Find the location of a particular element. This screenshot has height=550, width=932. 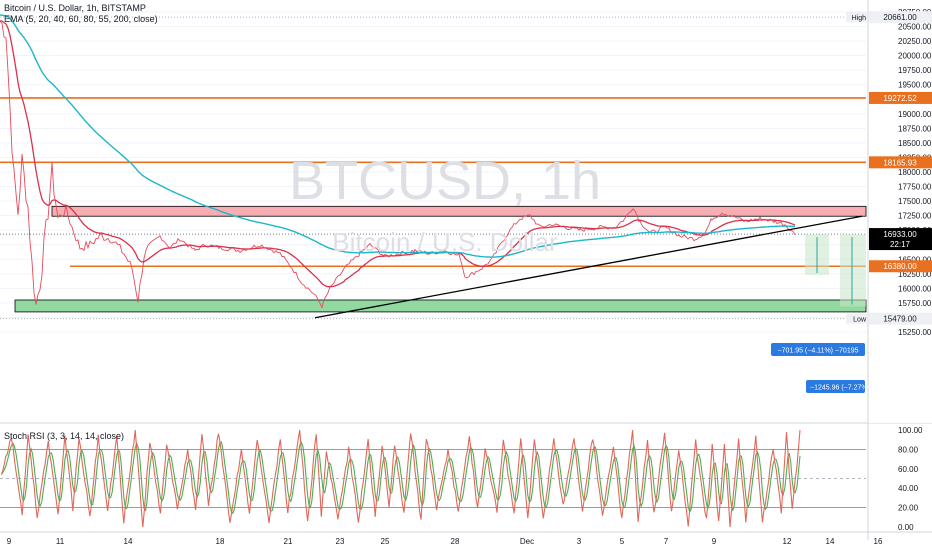

price-axis-bg is located at coordinates (900, 211).